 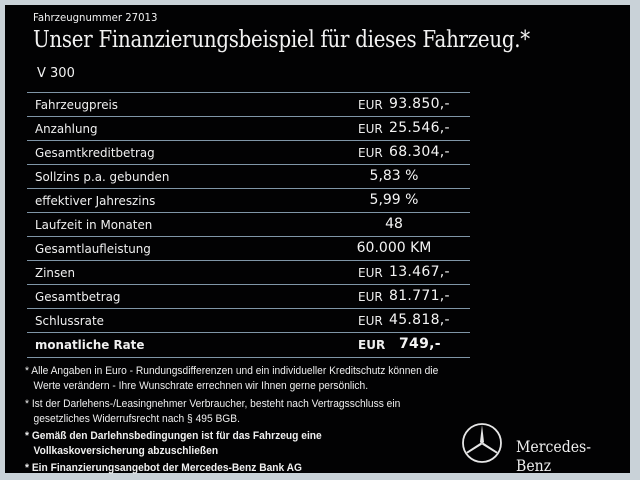 What do you see at coordinates (394, 224) in the screenshot?
I see `row-value: 48` at bounding box center [394, 224].